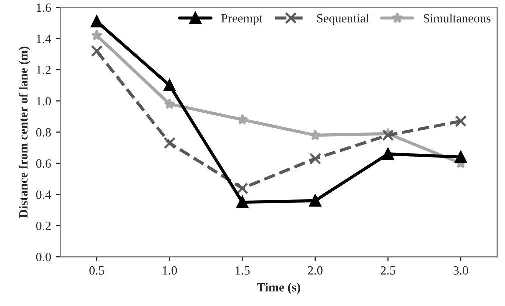 The image size is (505, 306). What do you see at coordinates (388, 270) in the screenshot?
I see `x-tick-label: 2.5` at bounding box center [388, 270].